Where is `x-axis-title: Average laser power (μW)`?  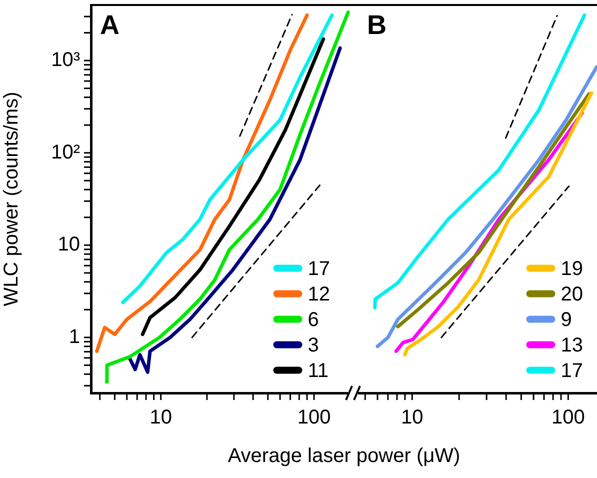
x-axis-title: Average laser power (μW) is located at coordinates (344, 456).